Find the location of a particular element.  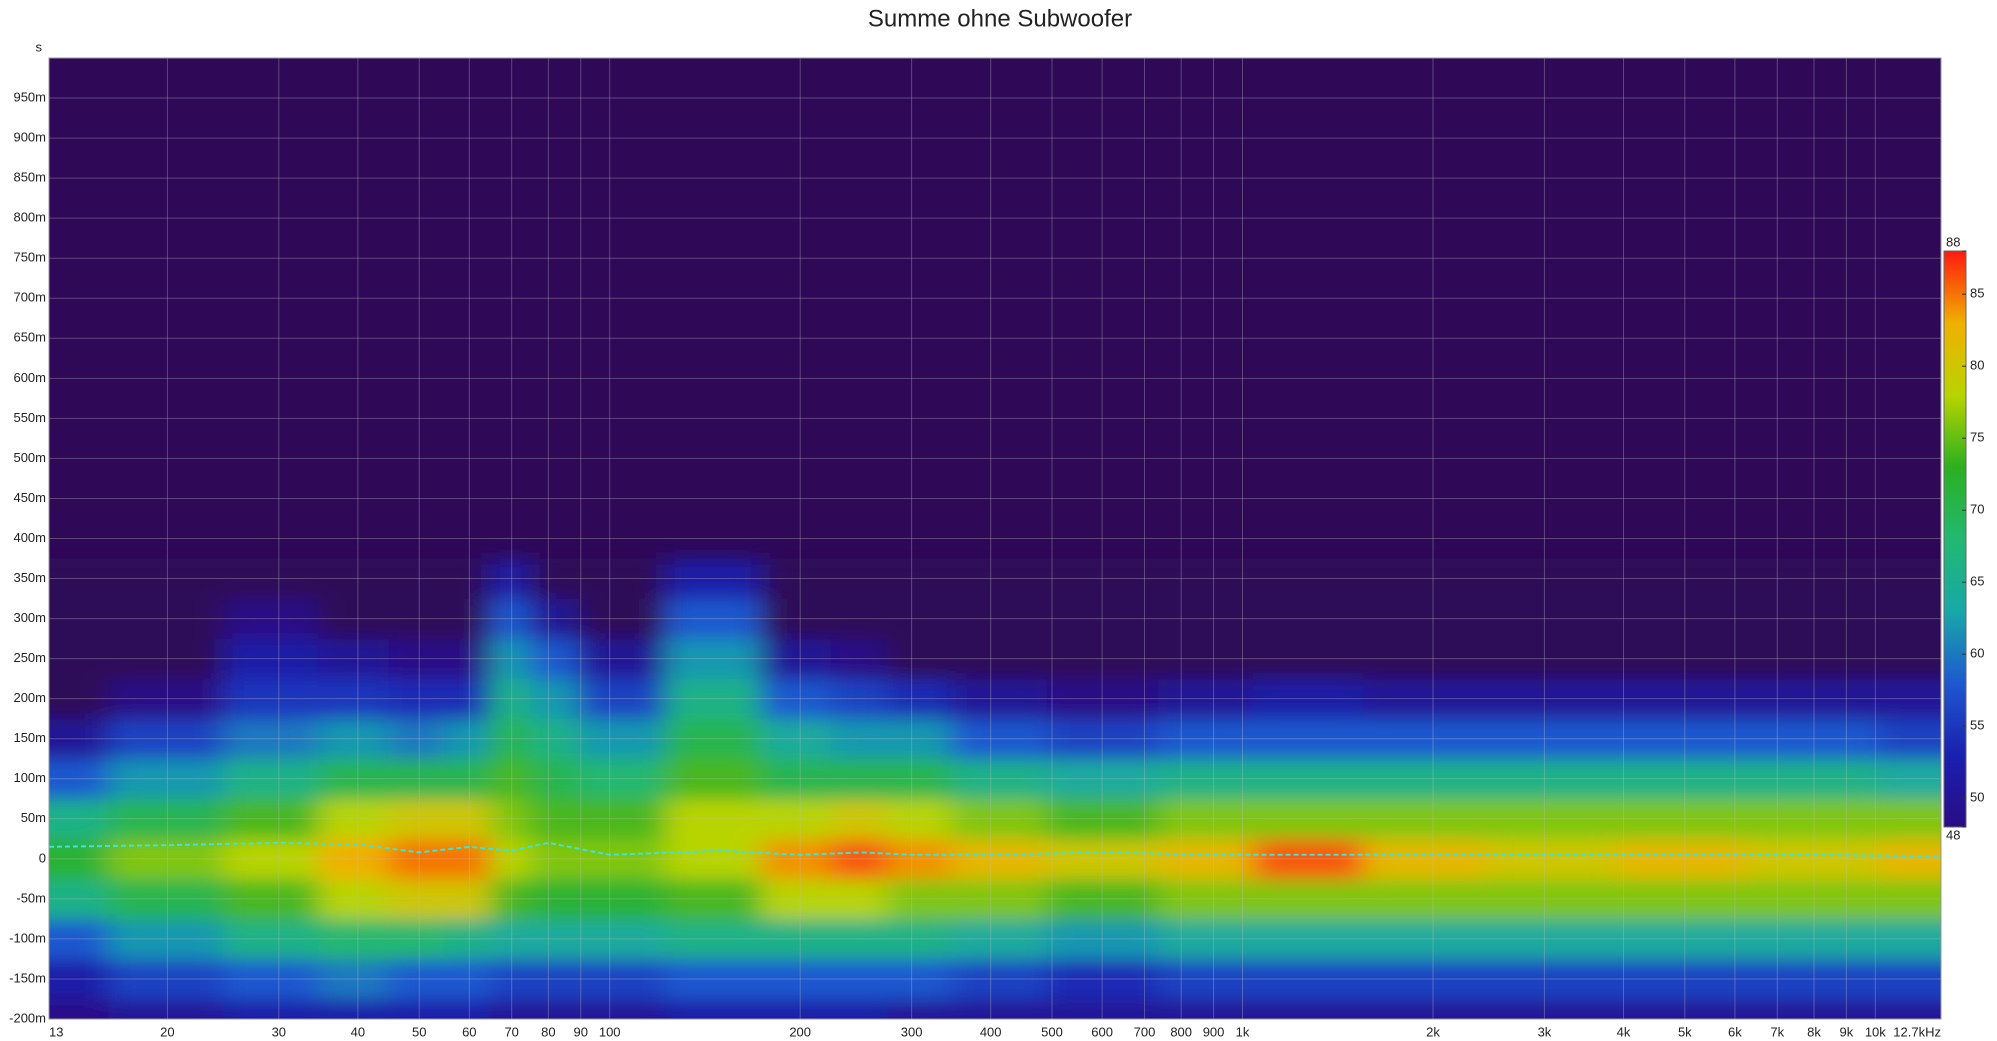

colorbar-tick-label: 75 is located at coordinates (1977, 437).